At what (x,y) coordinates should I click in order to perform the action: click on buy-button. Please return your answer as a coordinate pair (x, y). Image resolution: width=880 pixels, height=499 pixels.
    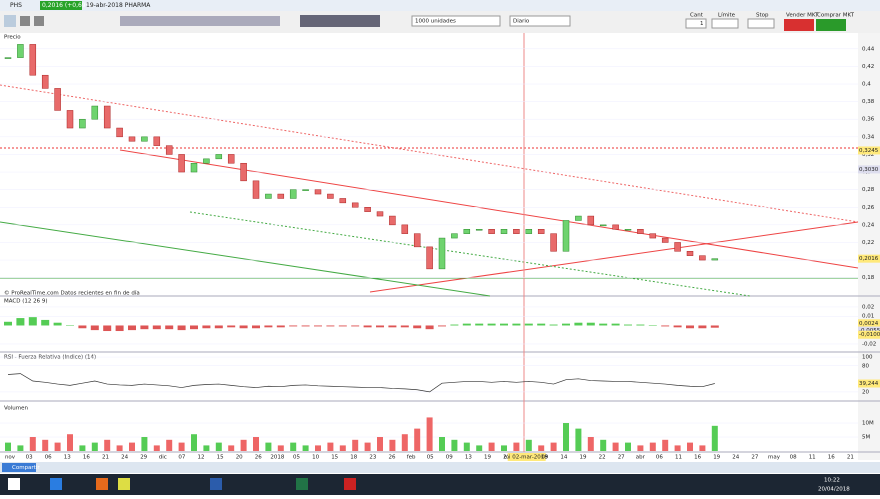
    Looking at the image, I should click on (831, 25).